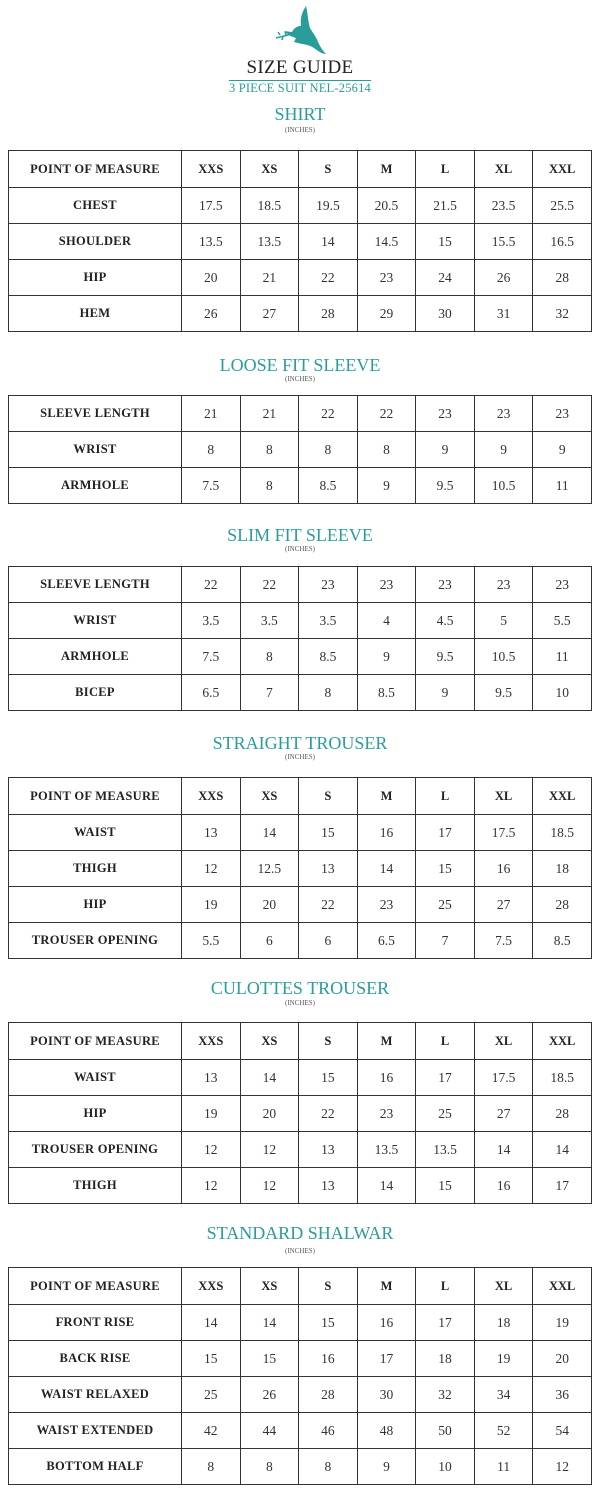 Image resolution: width=600 pixels, height=1488 pixels. Describe the element at coordinates (445, 1041) in the screenshot. I see `column-header-size: L` at that location.